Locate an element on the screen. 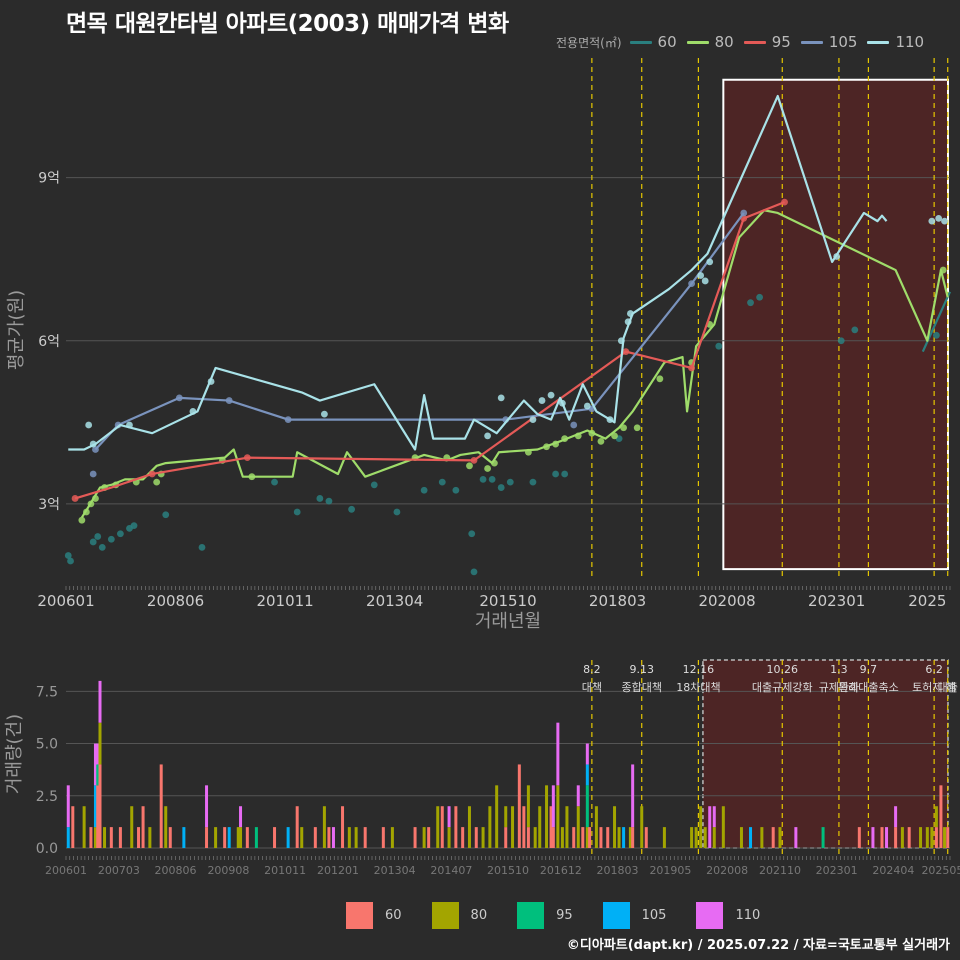 This screenshot has height=960, width=960. volume-x-tick-label: 201803 is located at coordinates (618, 870).